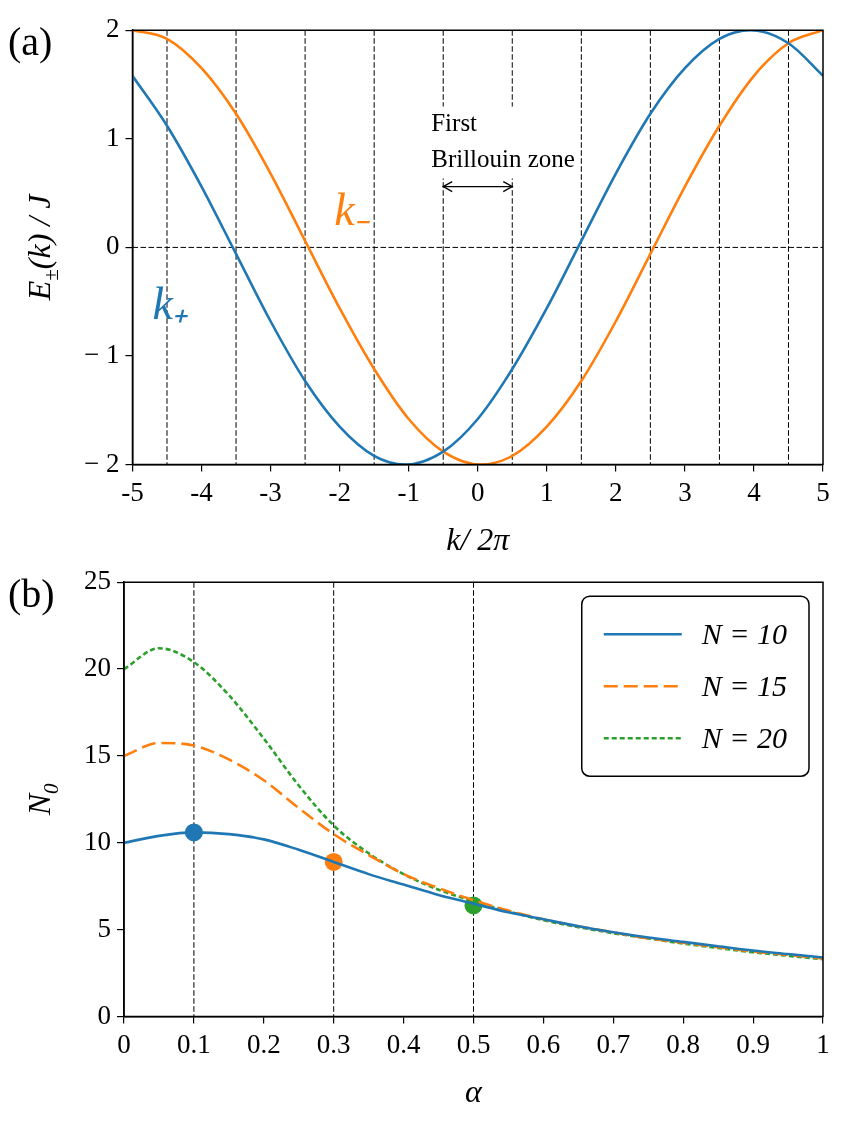 The image size is (845, 1127). I want to click on chart-title: (a), so click(30, 41).